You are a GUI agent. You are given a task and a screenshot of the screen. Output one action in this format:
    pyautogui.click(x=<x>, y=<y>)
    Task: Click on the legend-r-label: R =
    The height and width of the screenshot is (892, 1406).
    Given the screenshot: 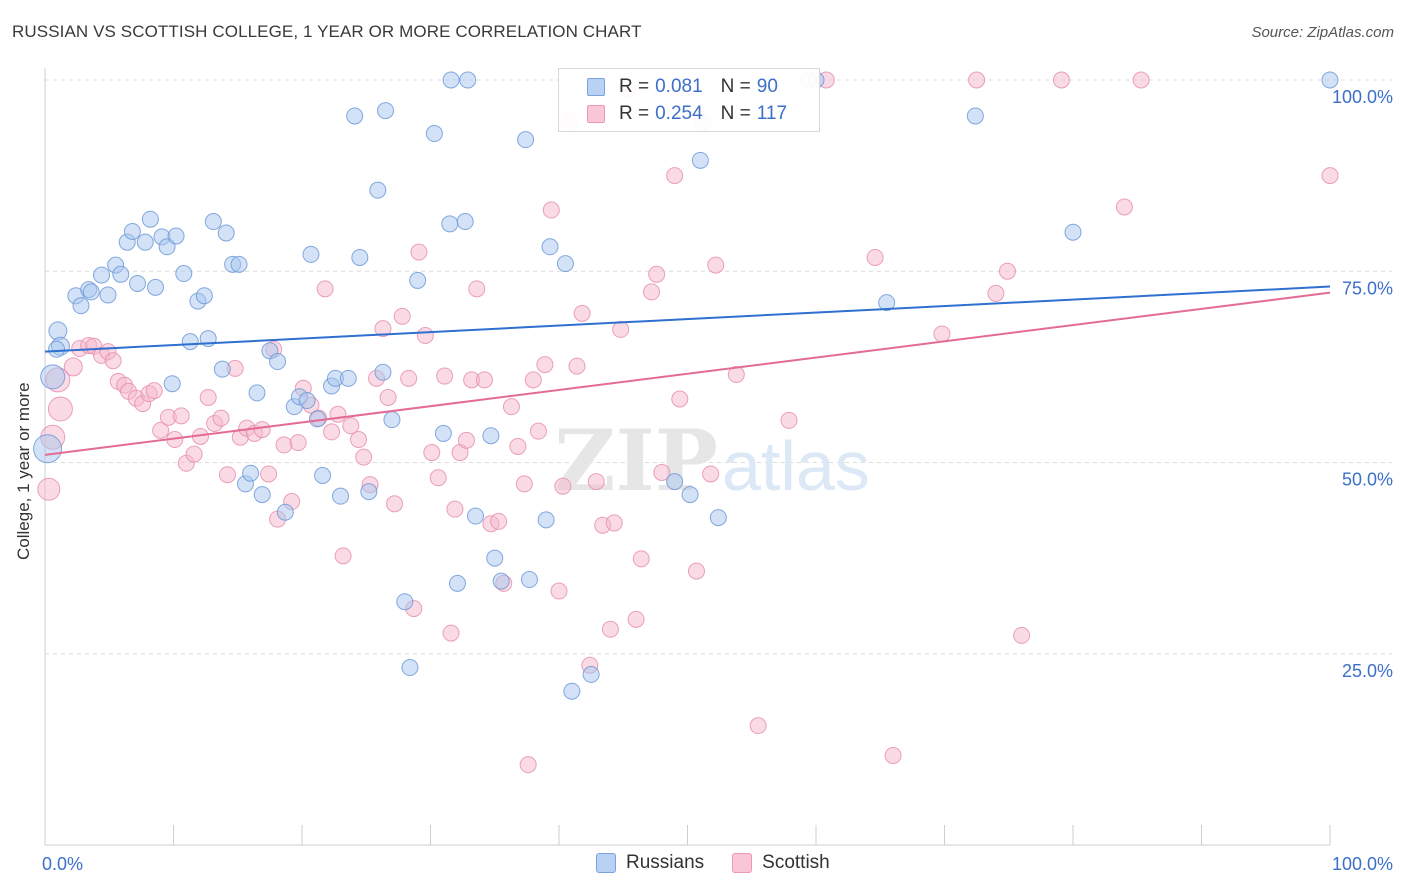 What is the action you would take?
    pyautogui.click(x=634, y=86)
    